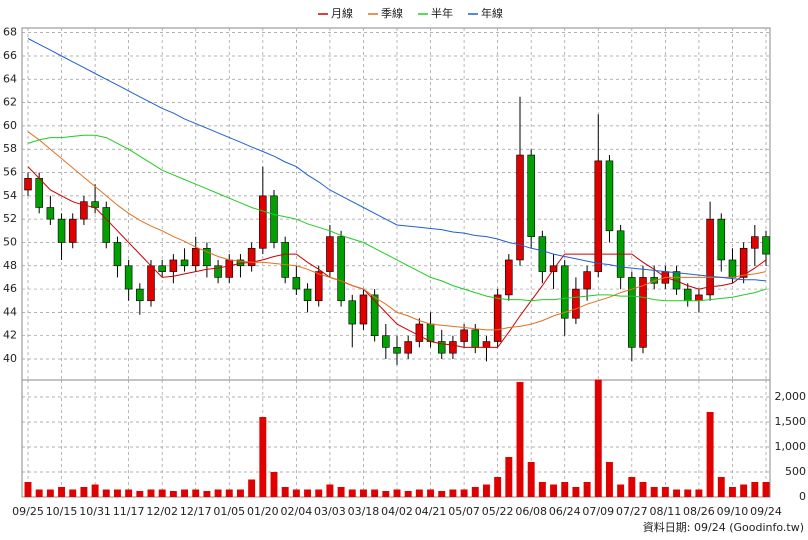 This screenshot has width=808, height=540. I want to click on y-tick-label: 40, so click(10, 358).